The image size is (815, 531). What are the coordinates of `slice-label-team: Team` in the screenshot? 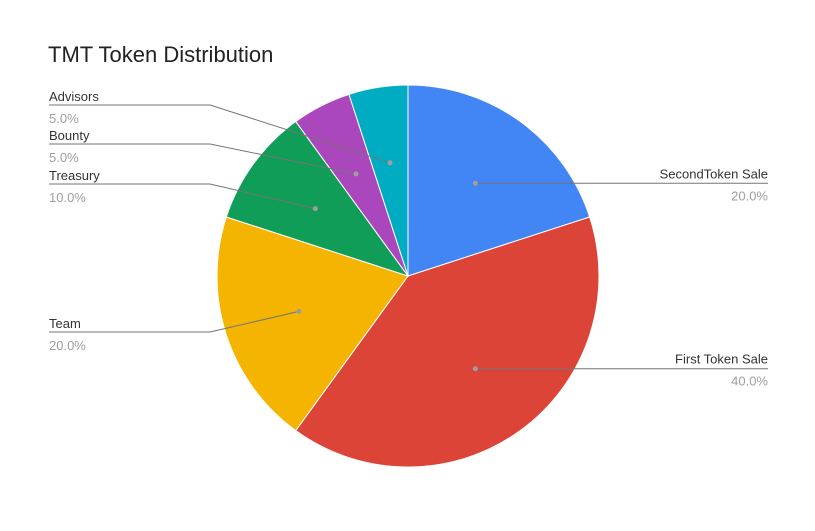 It's located at (65, 323).